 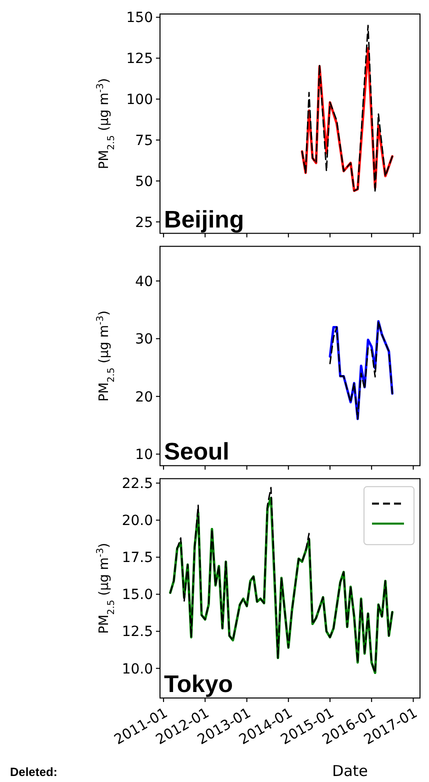 What do you see at coordinates (137, 558) in the screenshot?
I see `y-tick-label: 17.5` at bounding box center [137, 558].